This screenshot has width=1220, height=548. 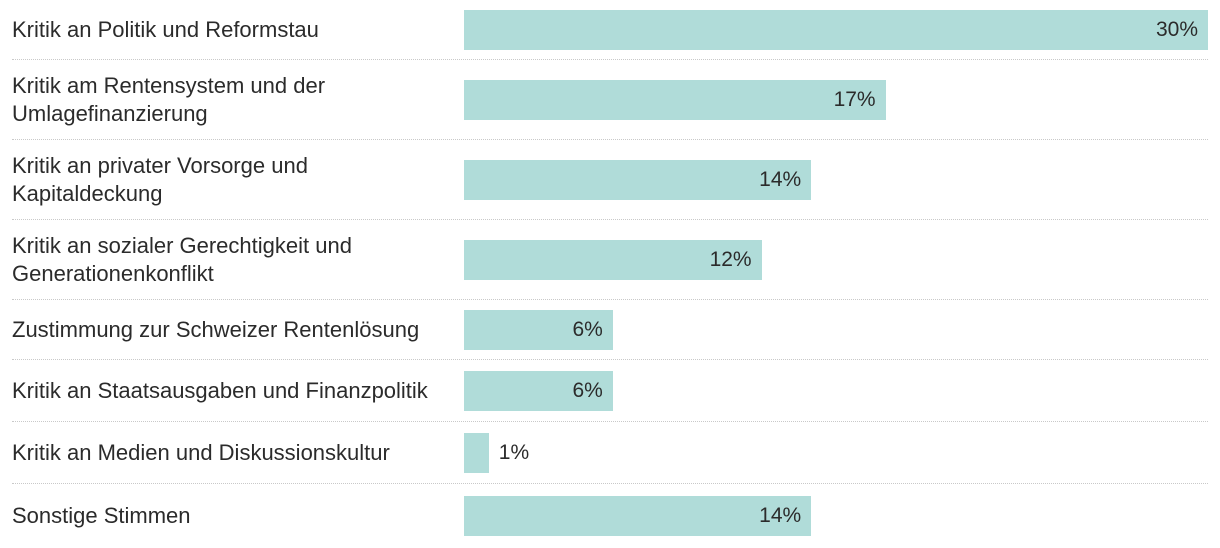 I want to click on category-label: Zustimmung zur Schweizer Rentenlösung, so click(x=232, y=330).